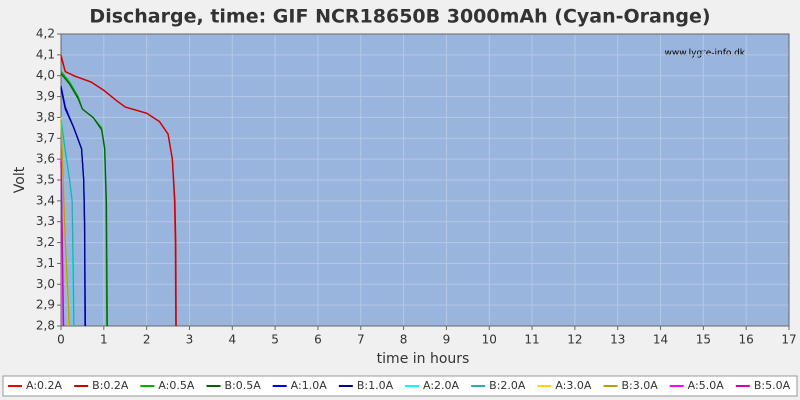  What do you see at coordinates (788, 340) in the screenshot?
I see `x-tick-label: 17` at bounding box center [788, 340].